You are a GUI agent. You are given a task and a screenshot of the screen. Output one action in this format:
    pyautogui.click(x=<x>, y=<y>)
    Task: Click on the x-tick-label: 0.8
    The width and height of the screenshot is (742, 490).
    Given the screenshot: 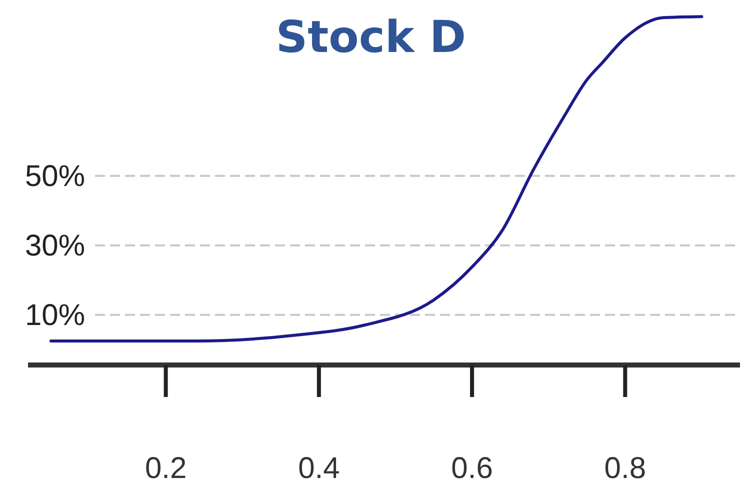 What is the action you would take?
    pyautogui.click(x=625, y=468)
    